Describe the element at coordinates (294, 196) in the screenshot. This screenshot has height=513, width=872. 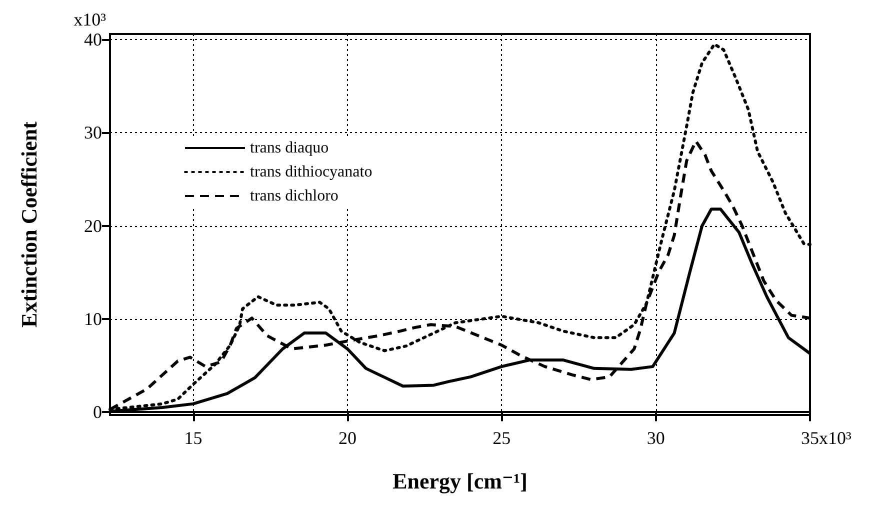
I see `legend-label: trans dichloro` at that location.